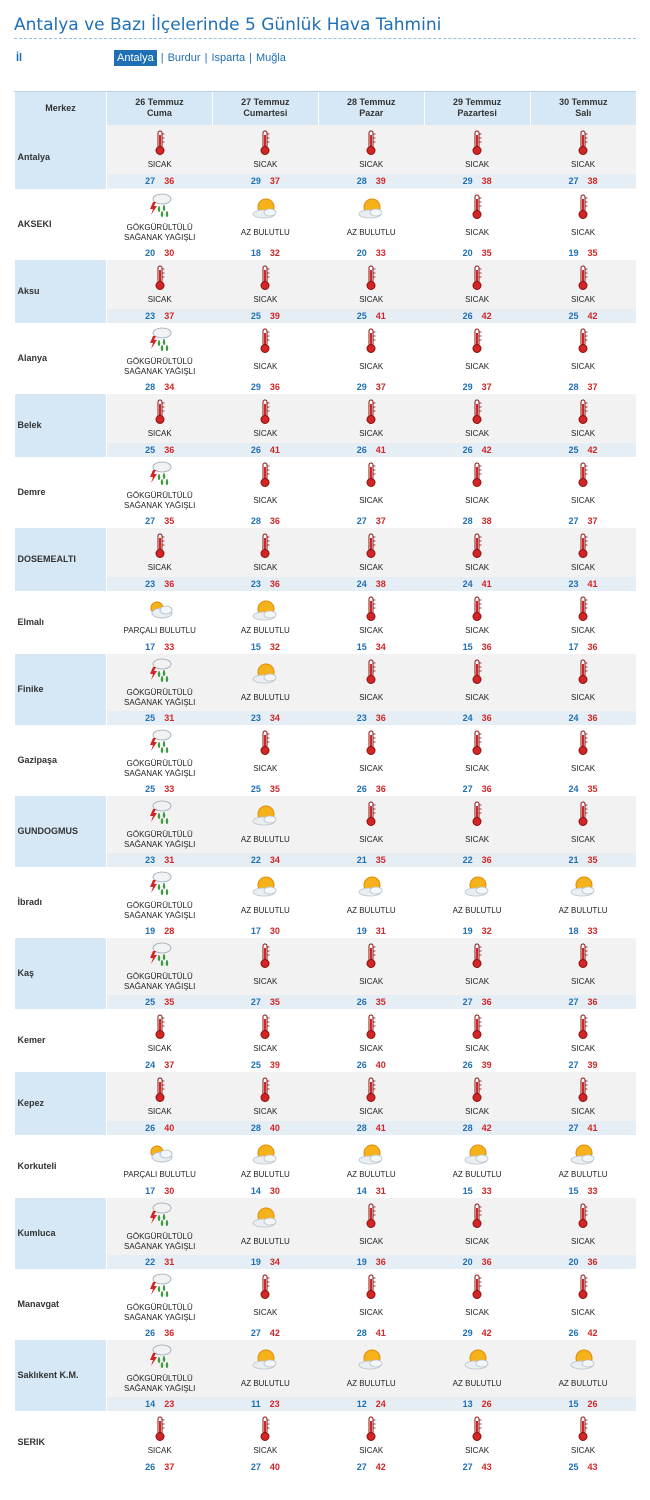 Image resolution: width=650 pixels, height=1500 pixels. I want to click on forecast-cell: AZ BULUTLU 22 34, so click(265, 831).